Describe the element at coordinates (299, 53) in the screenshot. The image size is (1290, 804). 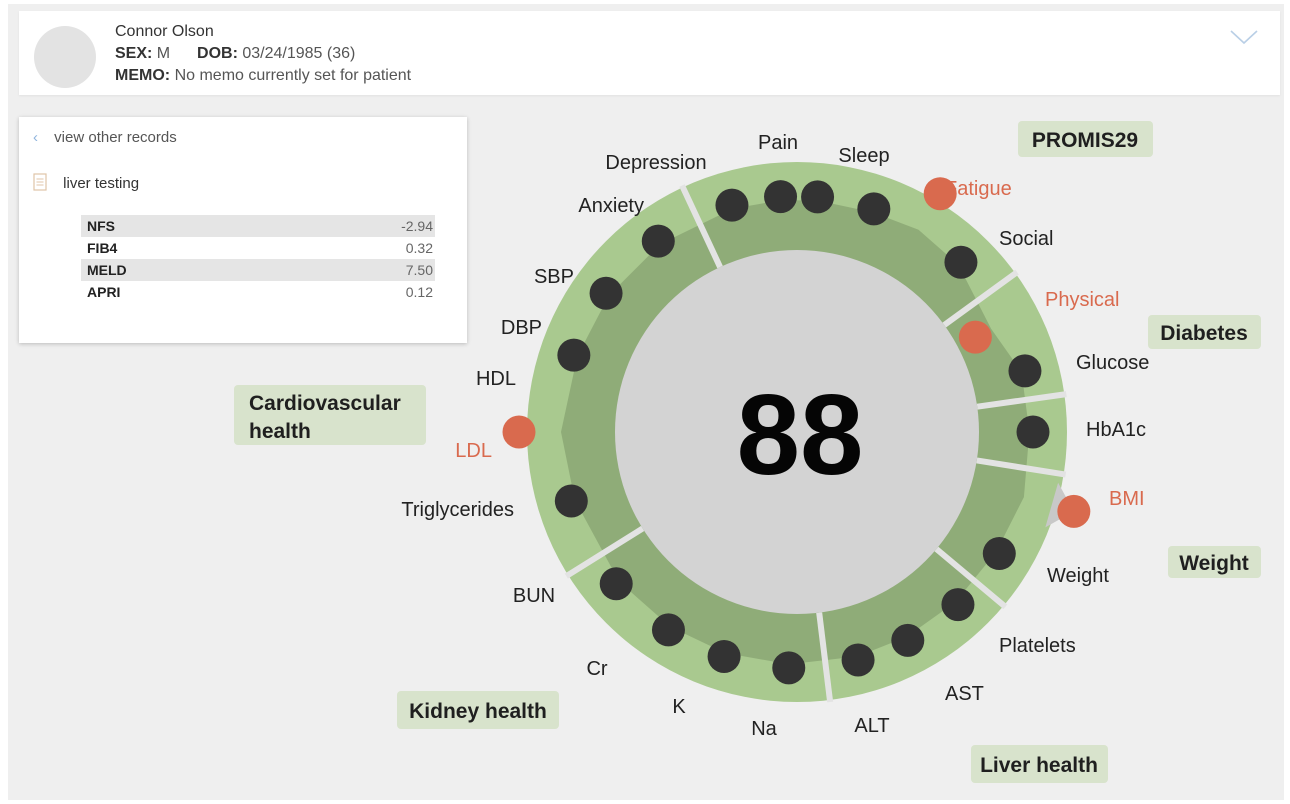
I see `dob-value: 03/24/1985 (36)` at that location.